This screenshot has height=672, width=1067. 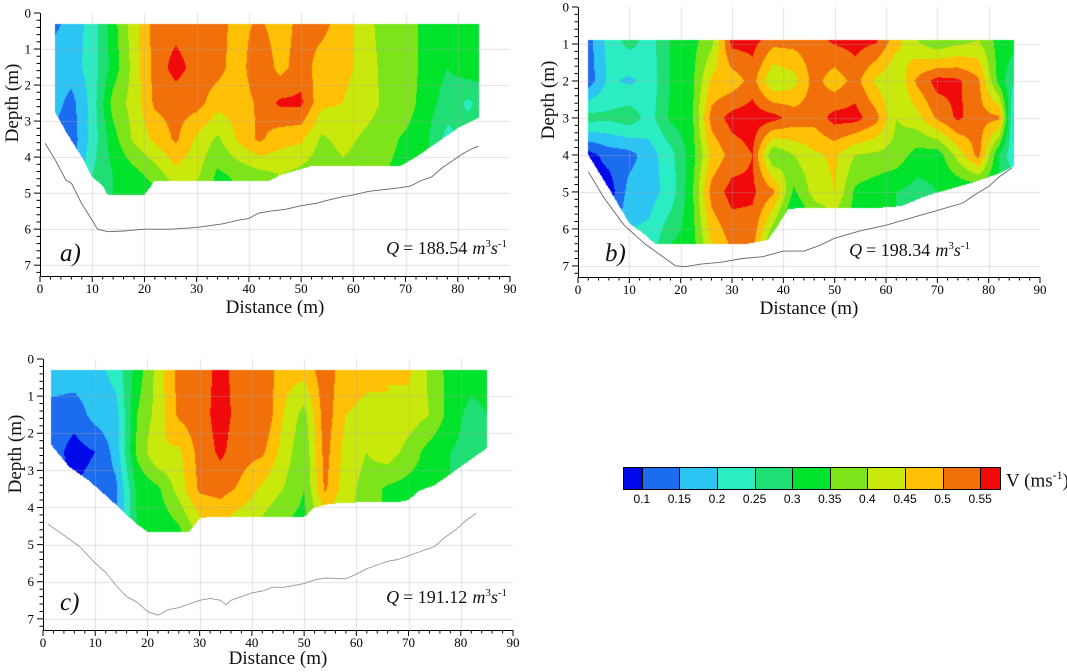 I want to click on colorbar-tick-label: 0.15, so click(x=679, y=499).